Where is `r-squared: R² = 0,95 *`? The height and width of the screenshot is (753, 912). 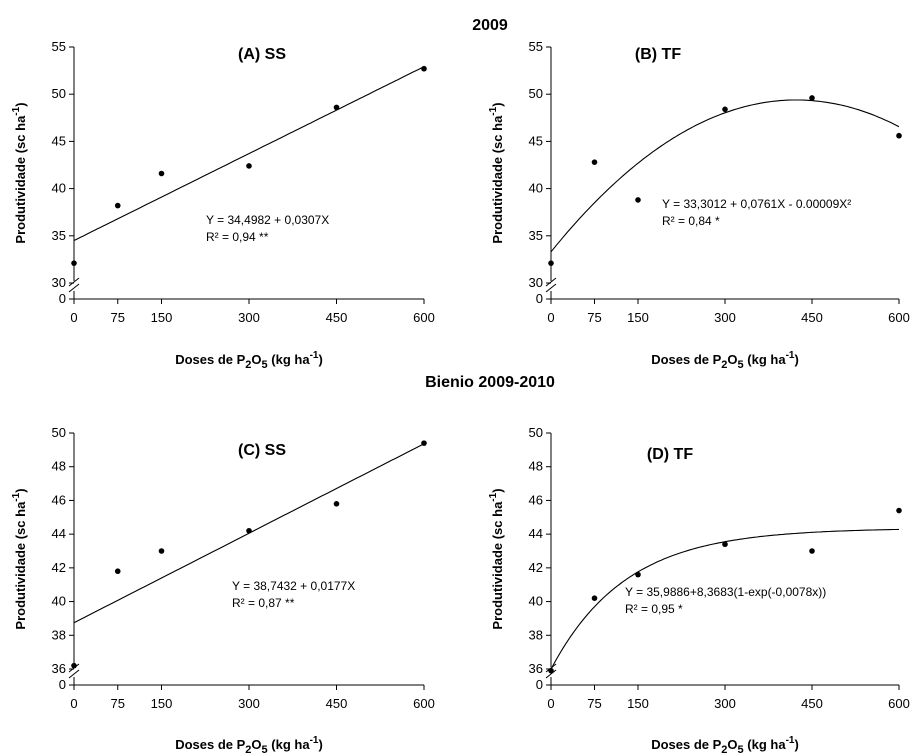
r-squared: R² = 0,95 * is located at coordinates (654, 609).